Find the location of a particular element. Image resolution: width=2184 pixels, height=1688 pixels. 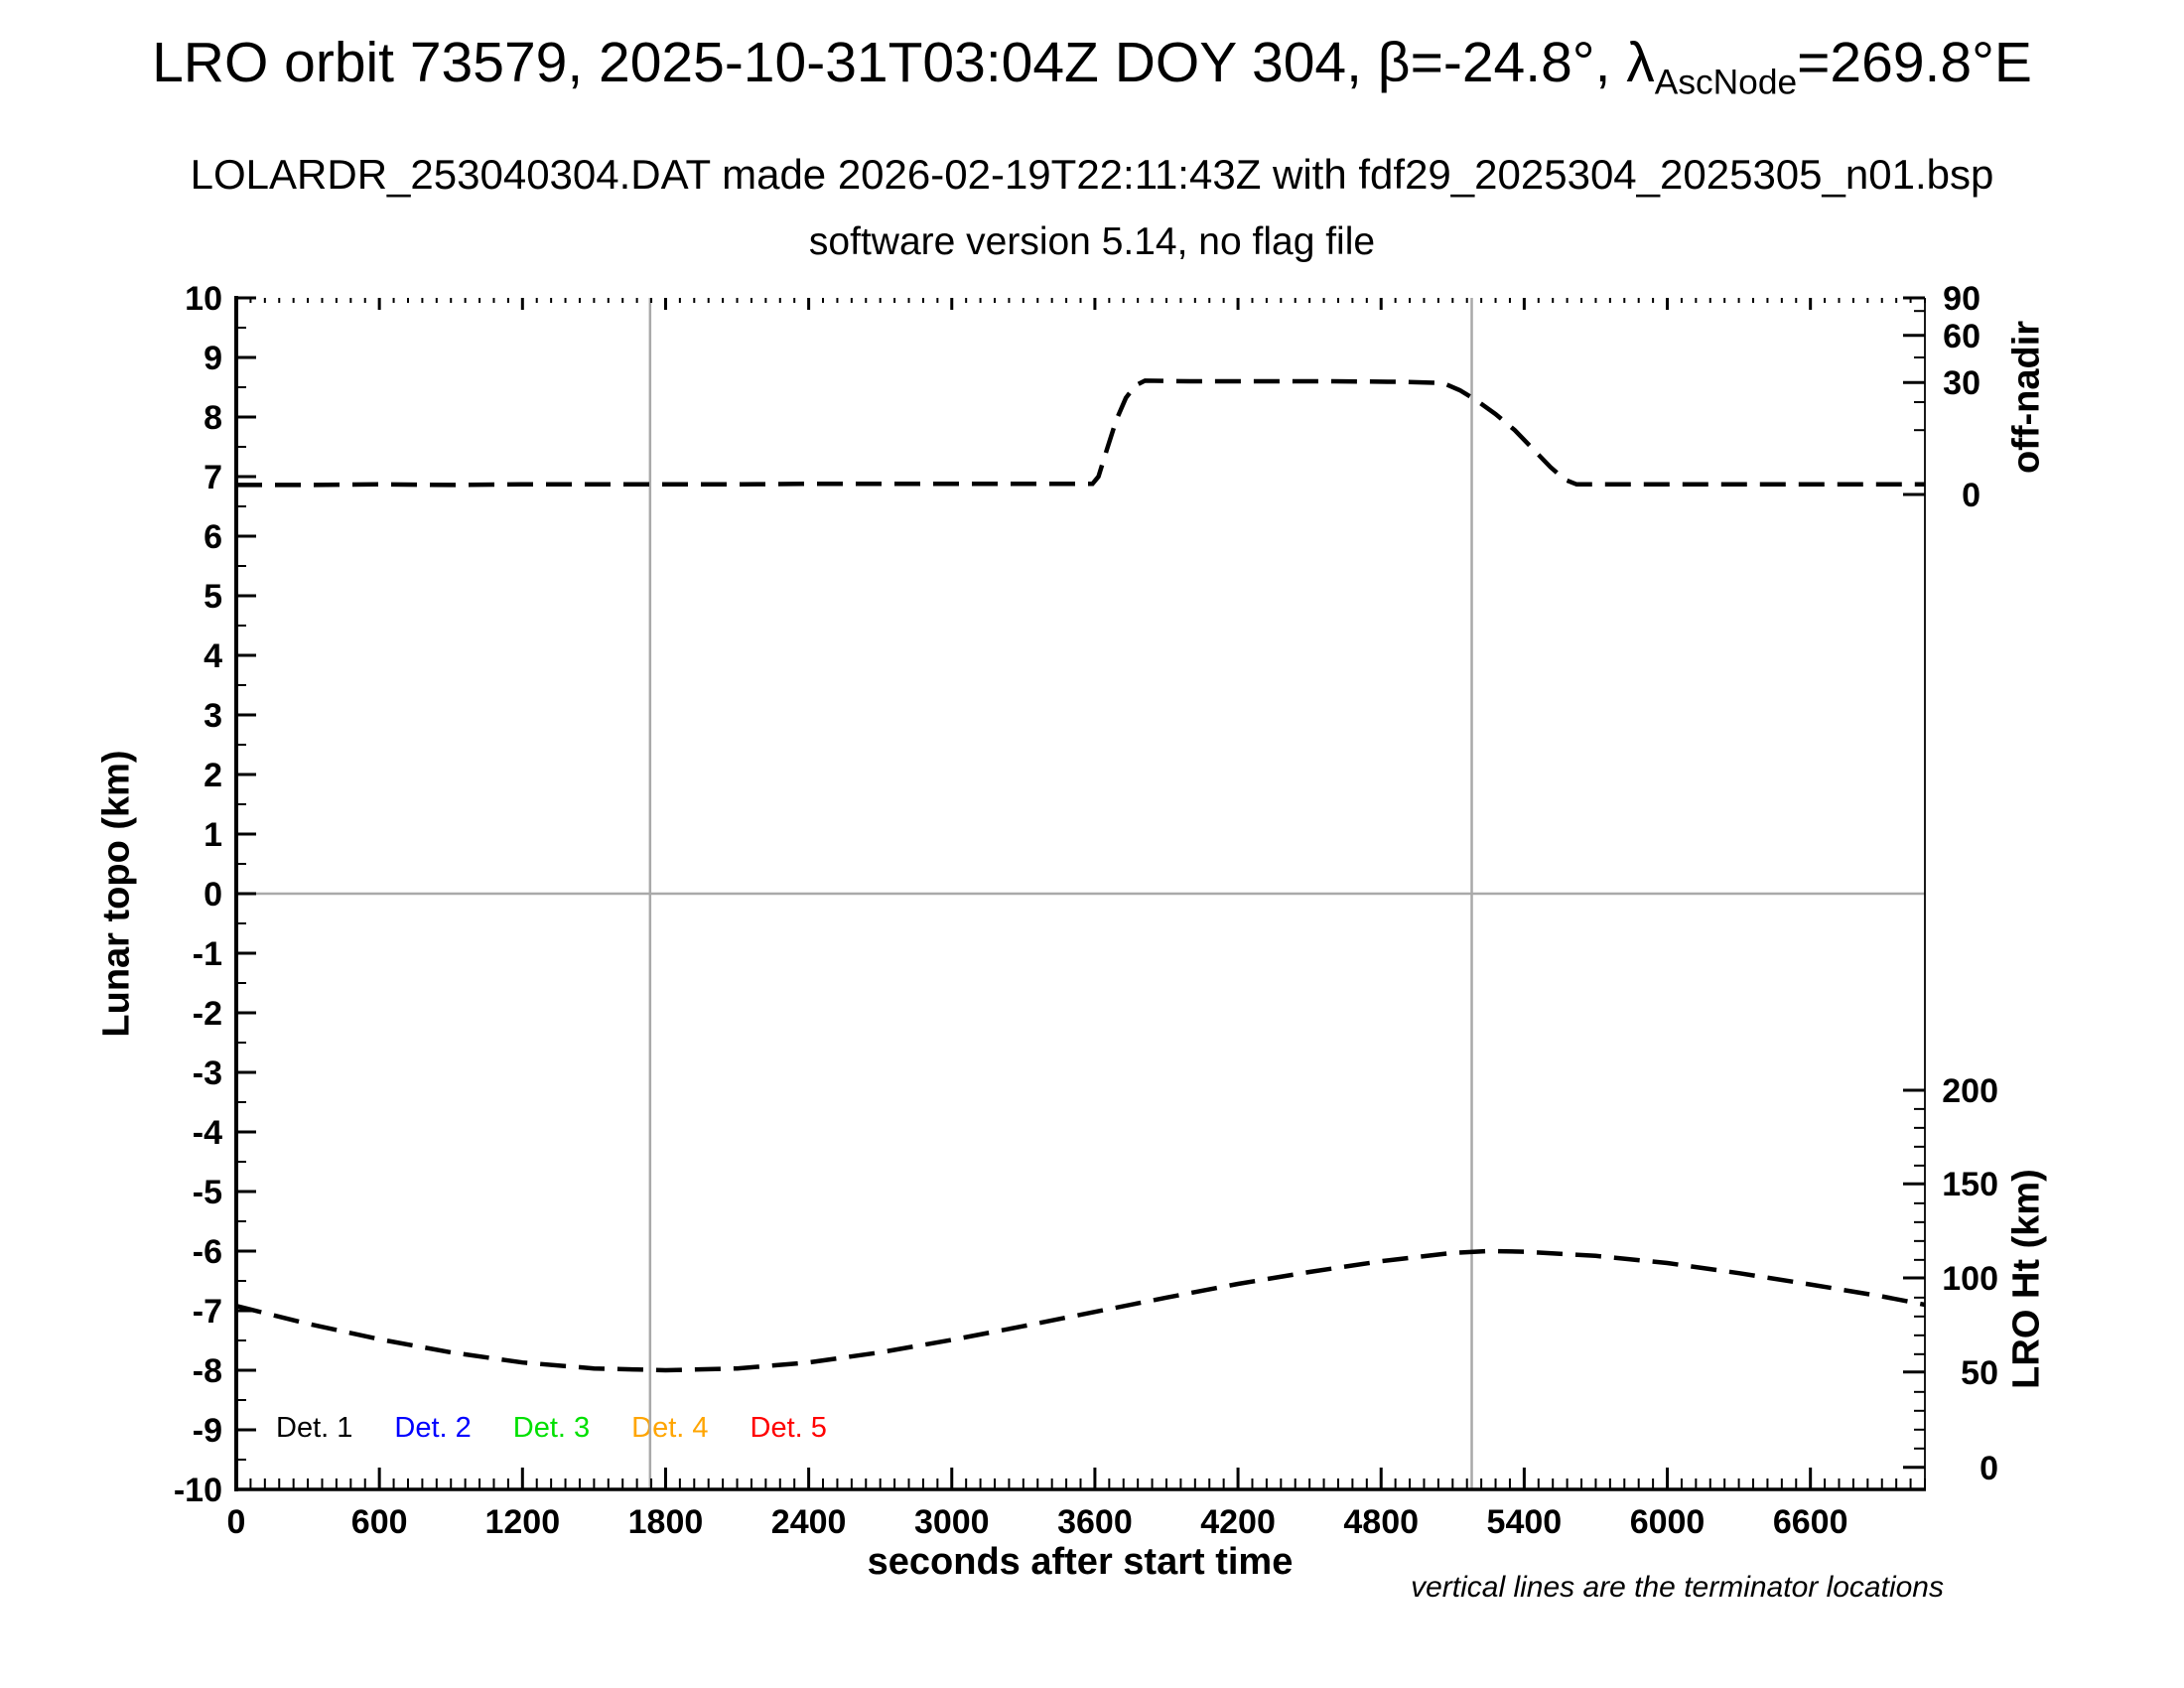

lro-ht-tick-label: 0 is located at coordinates (1988, 1468).